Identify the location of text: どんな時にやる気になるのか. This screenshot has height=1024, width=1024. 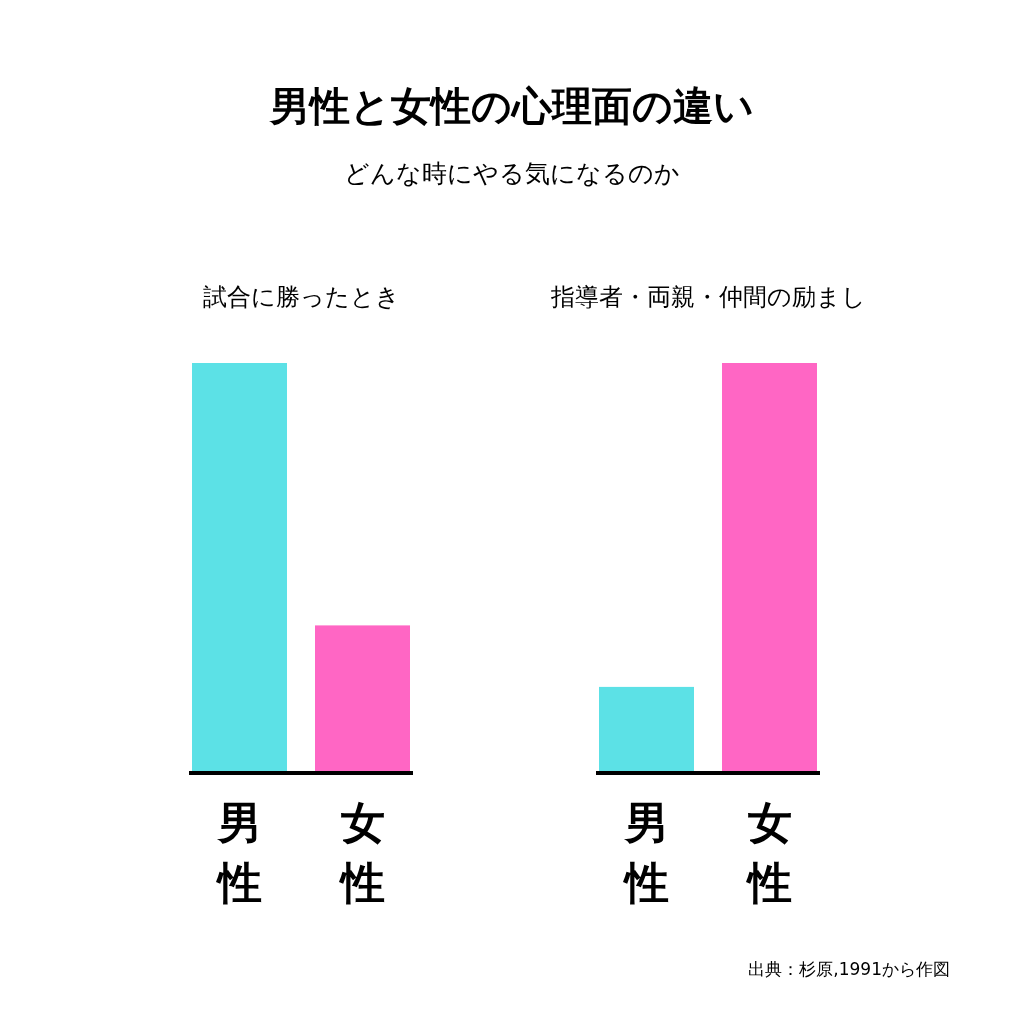
(512, 173).